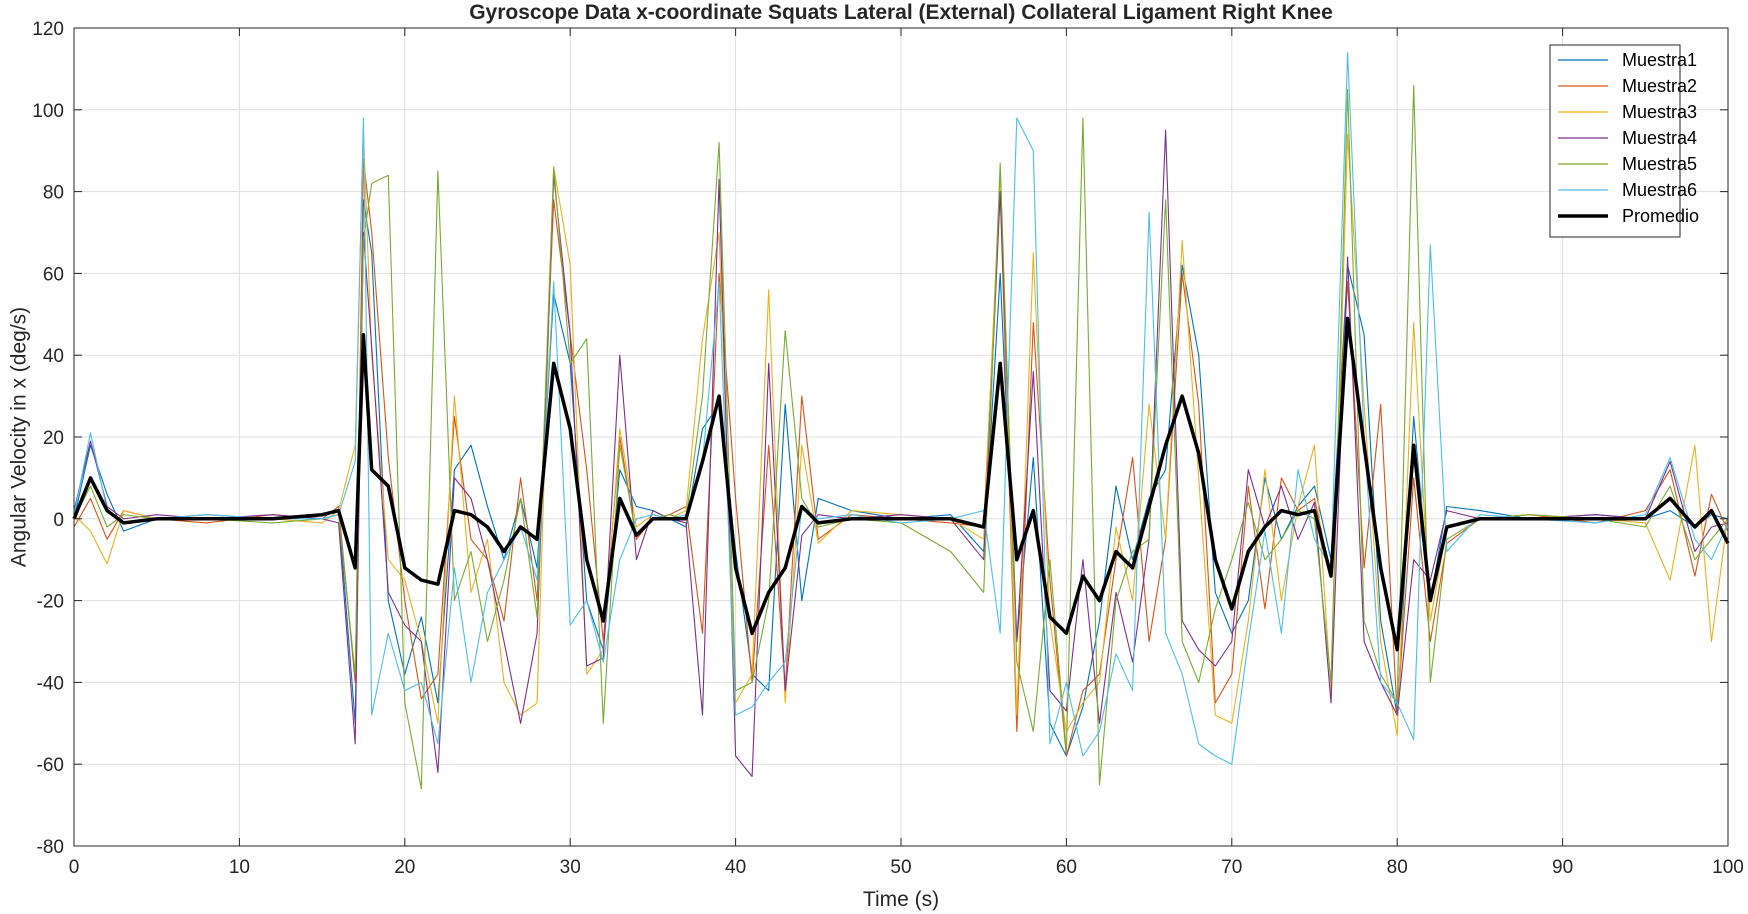 This screenshot has width=1748, height=914. I want to click on legend-label: Muestra6, so click(1659, 190).